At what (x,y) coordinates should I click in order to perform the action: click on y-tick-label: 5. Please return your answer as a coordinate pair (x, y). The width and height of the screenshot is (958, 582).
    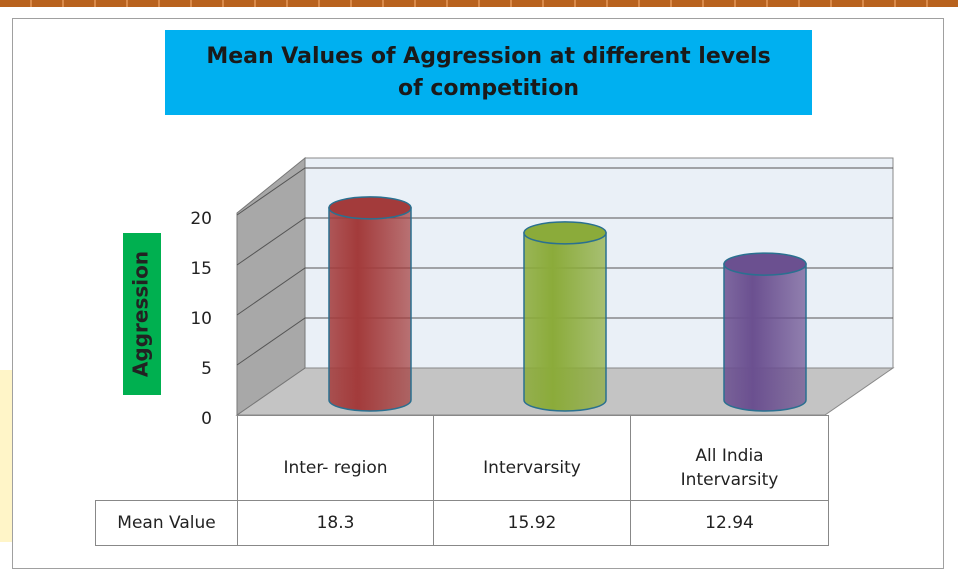
    Looking at the image, I should click on (206, 369).